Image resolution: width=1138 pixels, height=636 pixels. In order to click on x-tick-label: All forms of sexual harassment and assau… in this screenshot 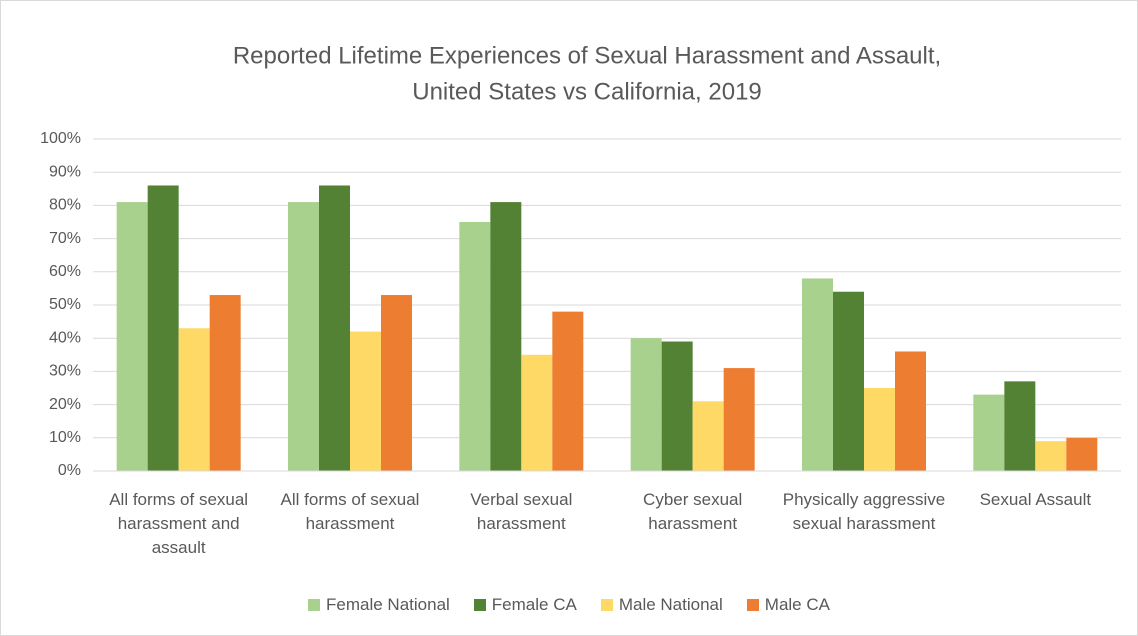, I will do `click(179, 523)`.